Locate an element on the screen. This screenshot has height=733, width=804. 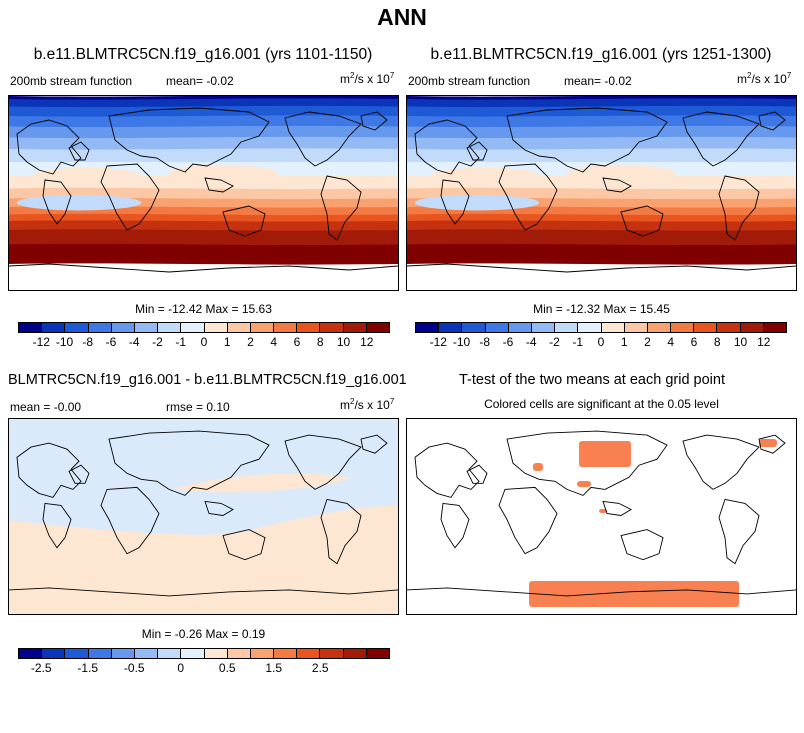
panel4-significance-map is located at coordinates (601, 516).